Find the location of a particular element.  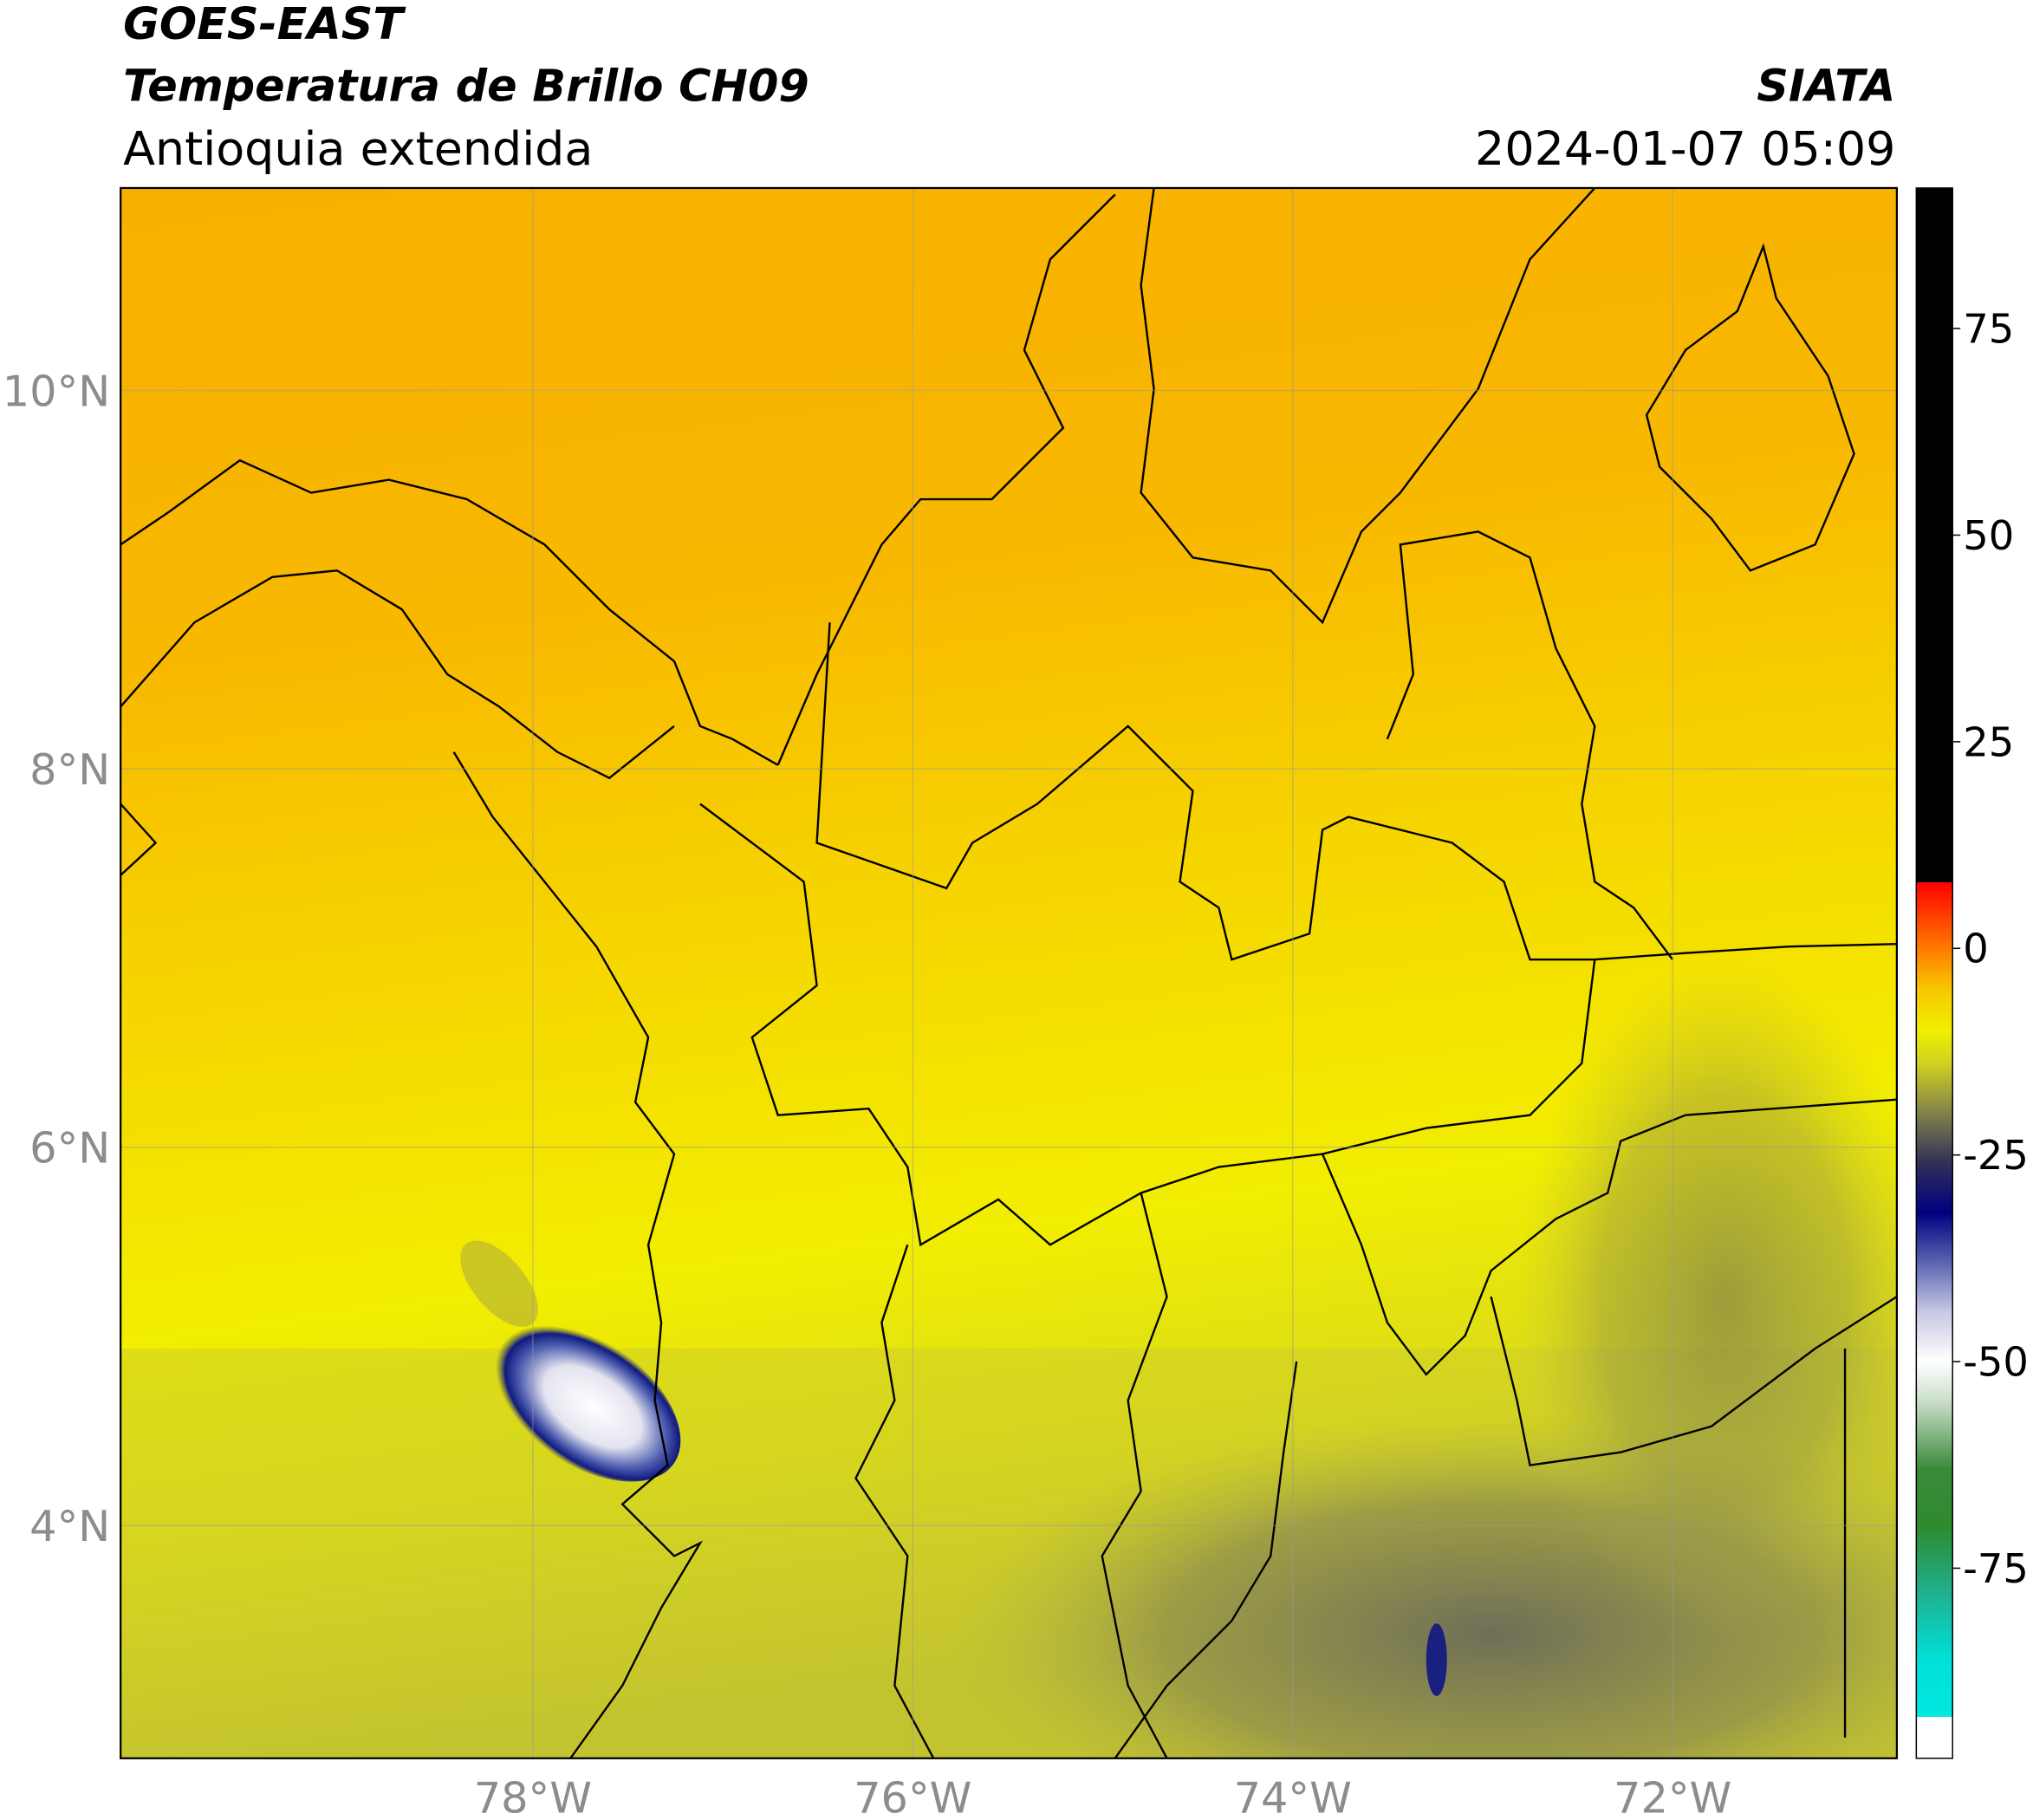

colorbar-label: 0 is located at coordinates (1976, 949).